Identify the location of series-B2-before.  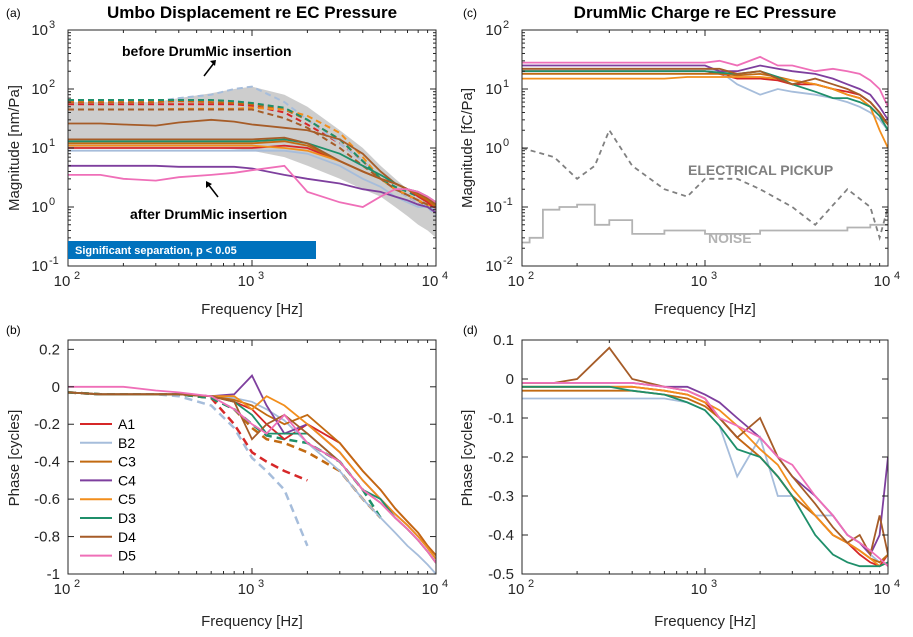
(188, 469).